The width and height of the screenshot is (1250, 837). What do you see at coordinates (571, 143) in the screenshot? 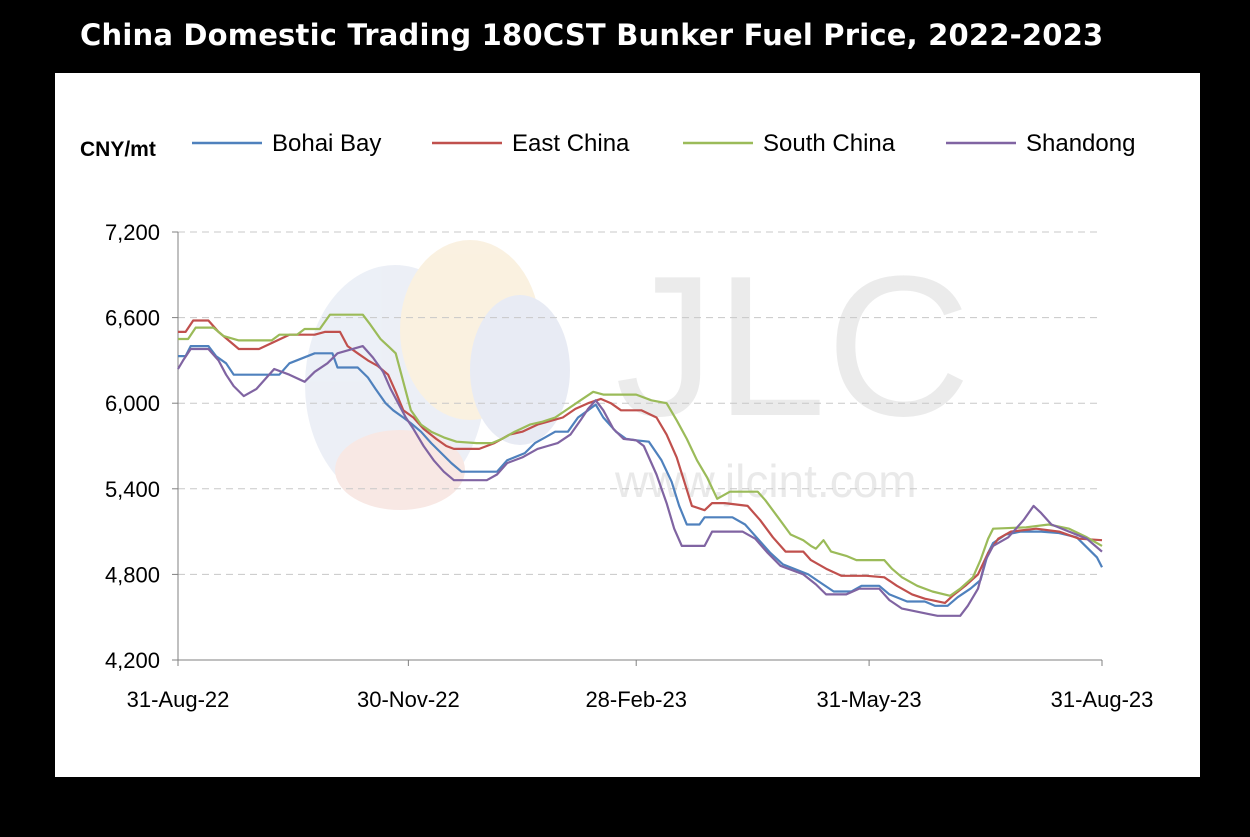
I see `legend-label: East China` at bounding box center [571, 143].